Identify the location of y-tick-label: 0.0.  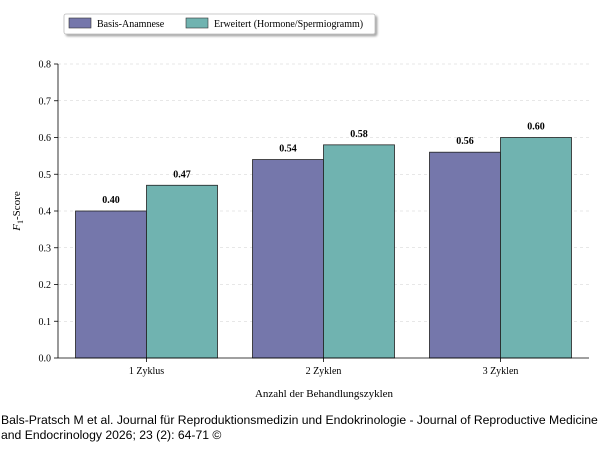
(45, 359).